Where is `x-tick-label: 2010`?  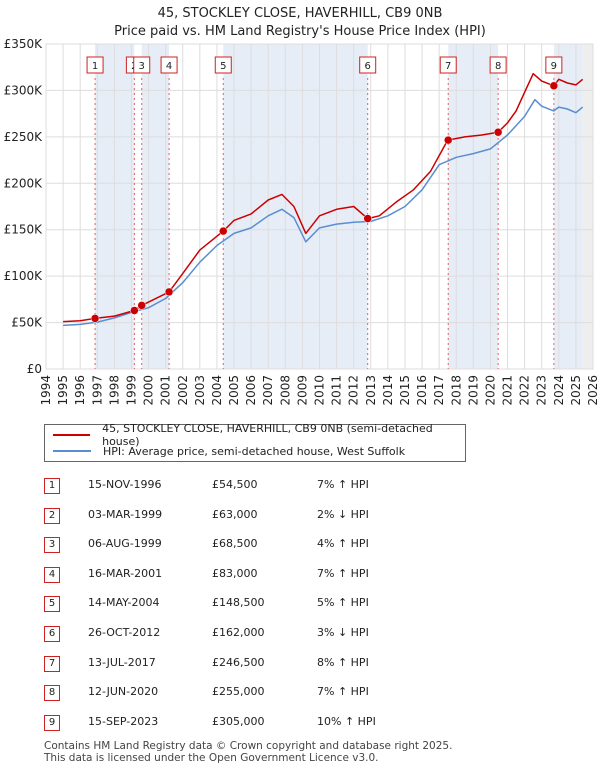
x-tick-label: 2010 is located at coordinates (320, 390).